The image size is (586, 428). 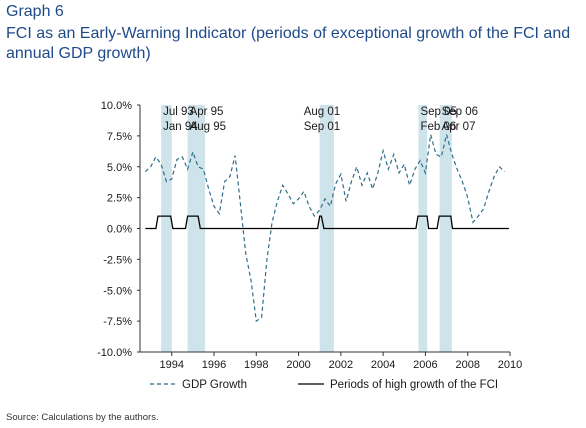 What do you see at coordinates (35, 11) in the screenshot?
I see `graph-number: Graph 6` at bounding box center [35, 11].